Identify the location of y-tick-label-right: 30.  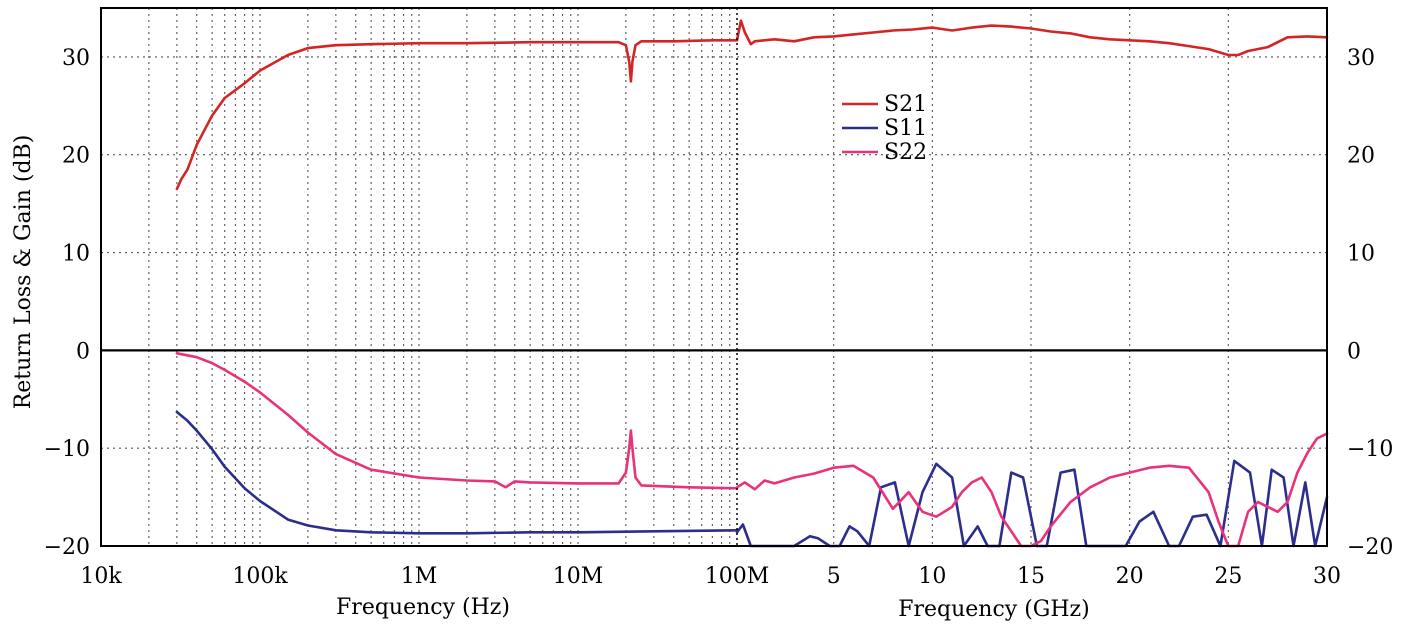
(1361, 58).